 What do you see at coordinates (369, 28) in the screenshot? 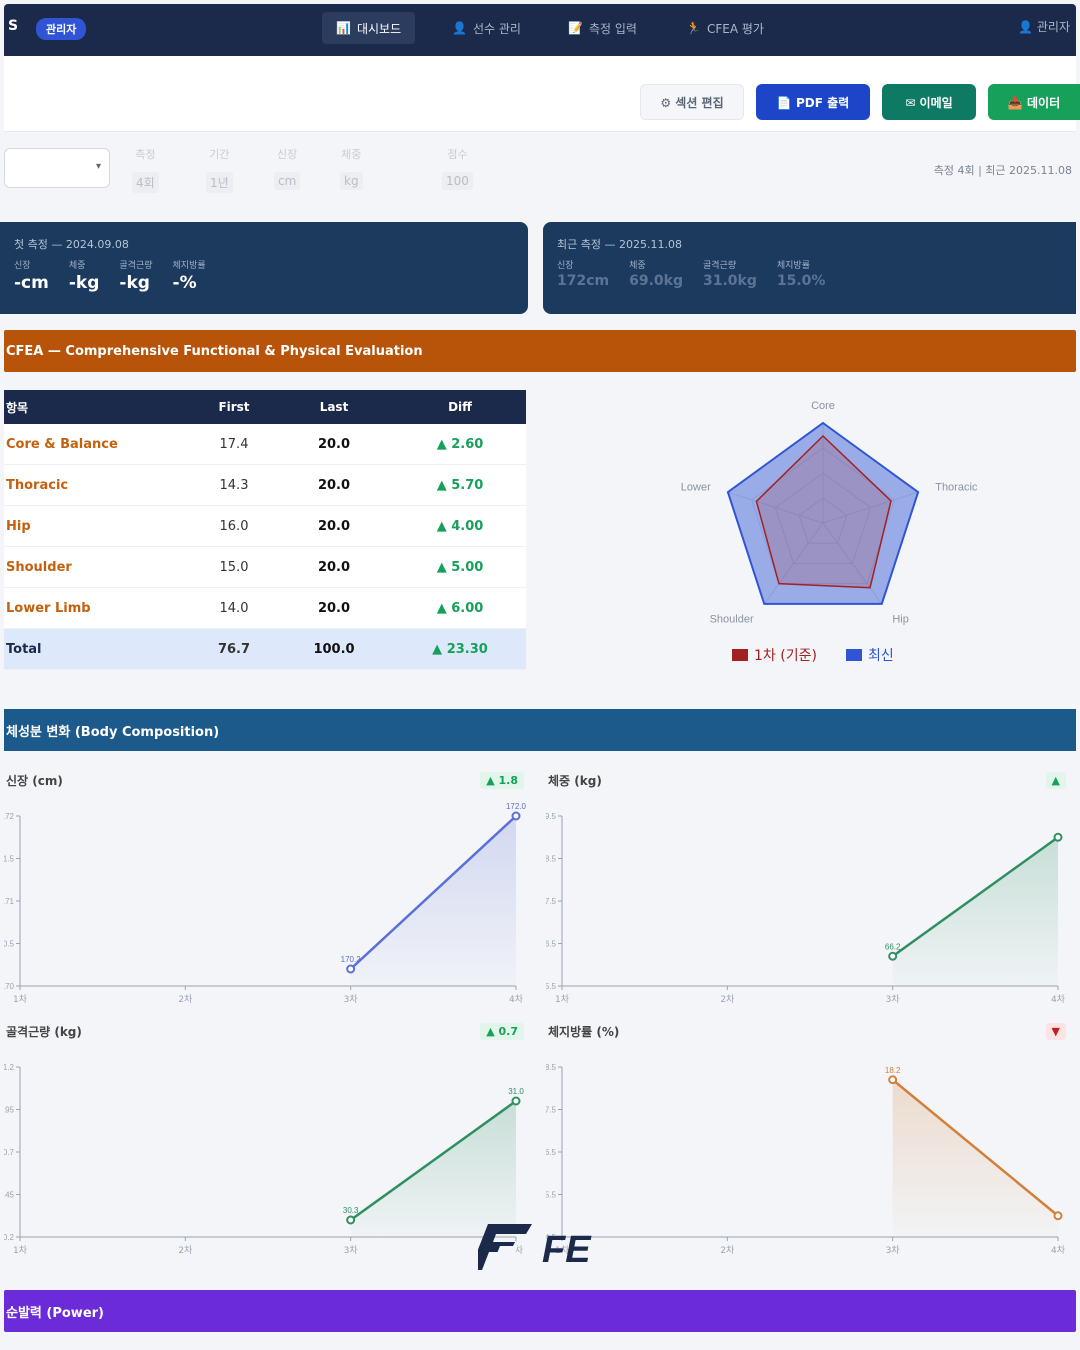
I see `tab-dashboard: 📊 대시보드` at bounding box center [369, 28].